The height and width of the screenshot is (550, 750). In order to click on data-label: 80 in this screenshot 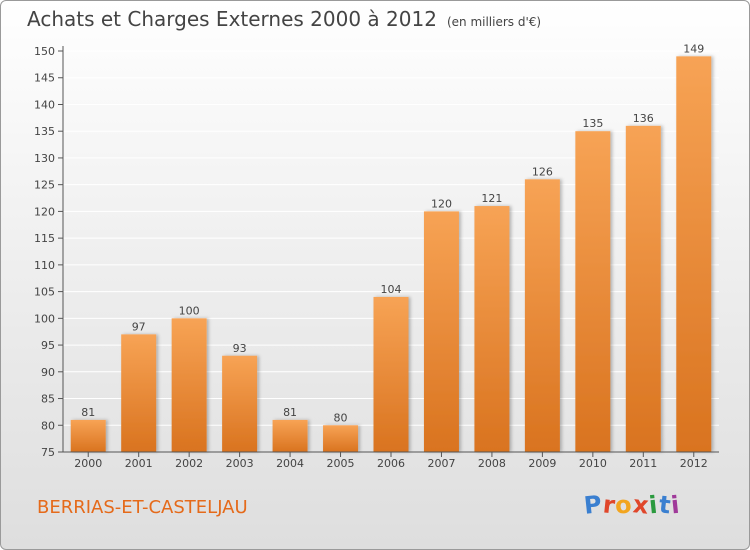, I will do `click(341, 417)`.